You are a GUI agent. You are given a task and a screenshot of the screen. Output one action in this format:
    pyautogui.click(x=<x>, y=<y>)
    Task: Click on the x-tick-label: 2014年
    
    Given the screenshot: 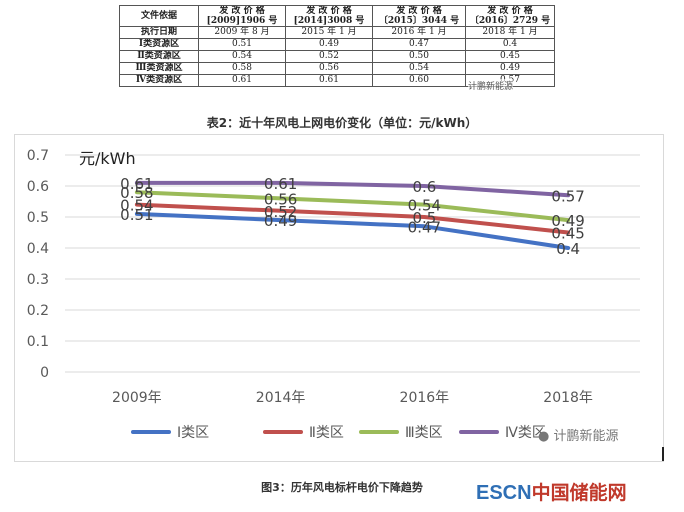 What is the action you would take?
    pyautogui.click(x=281, y=398)
    